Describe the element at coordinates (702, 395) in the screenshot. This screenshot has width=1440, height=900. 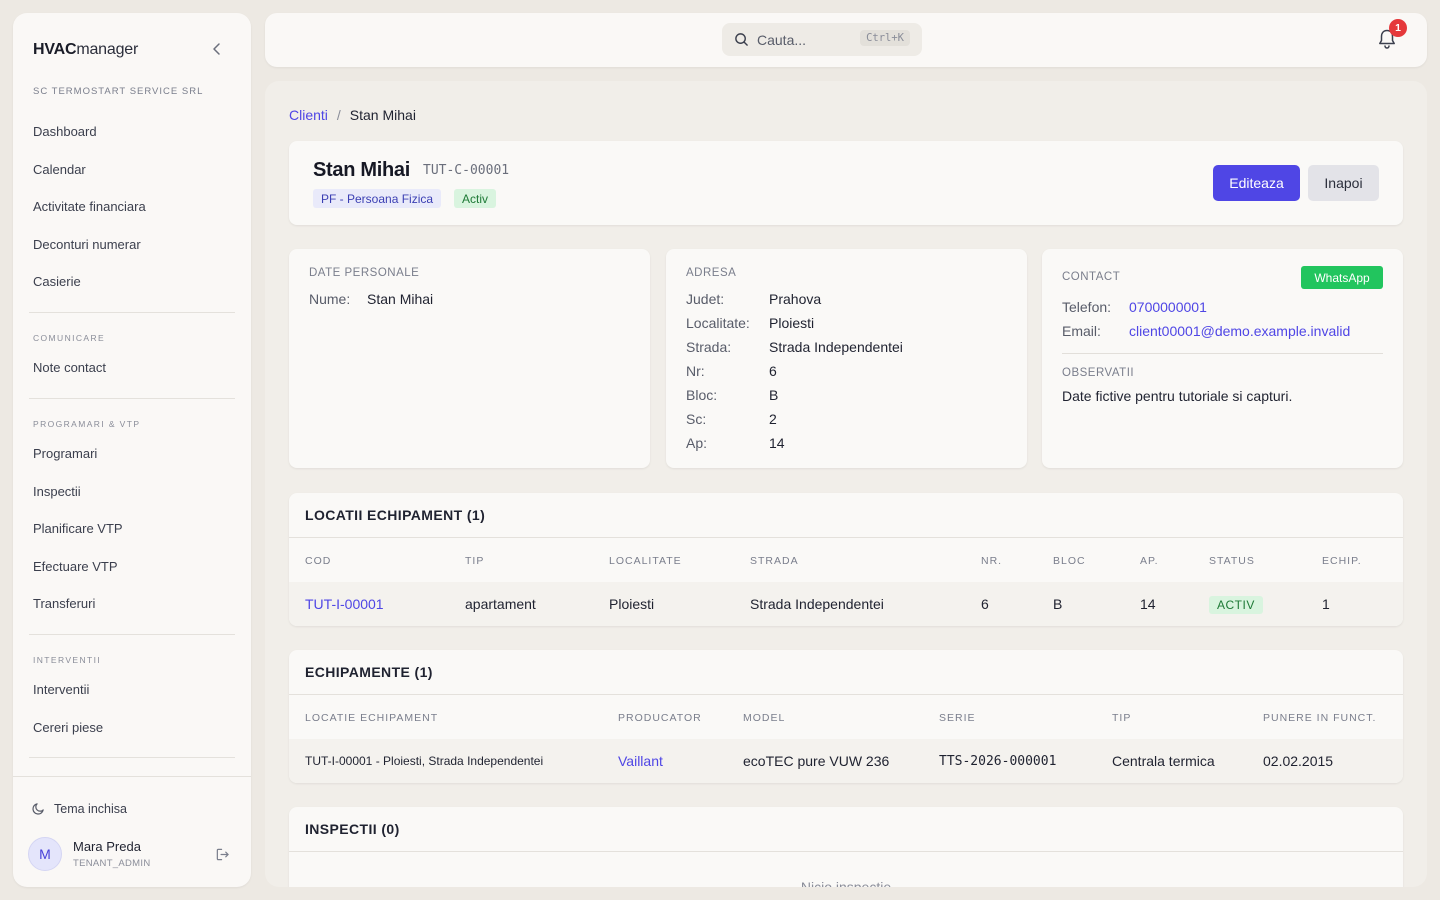
I see `field-label: Bloc:` at that location.